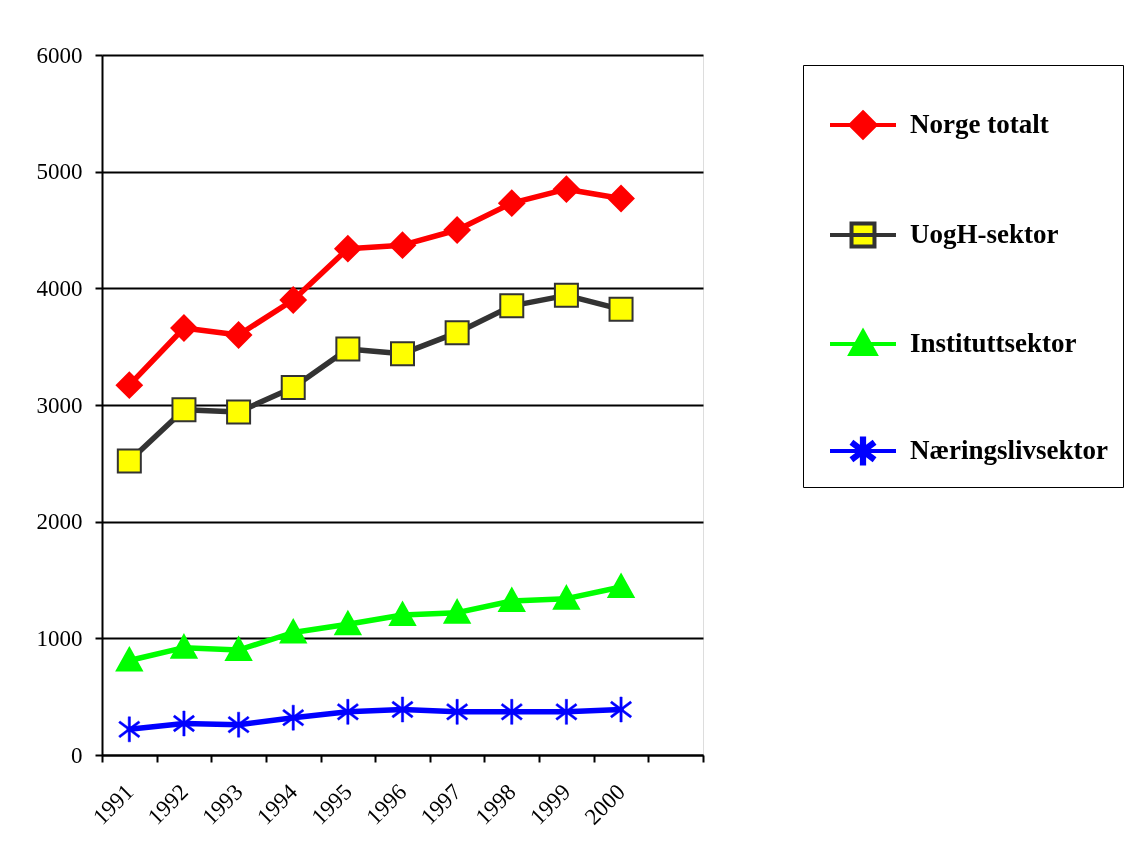 Image resolution: width=1127 pixels, height=857 pixels. What do you see at coordinates (979, 124) in the screenshot?
I see `legend-label: Norge totalt` at bounding box center [979, 124].